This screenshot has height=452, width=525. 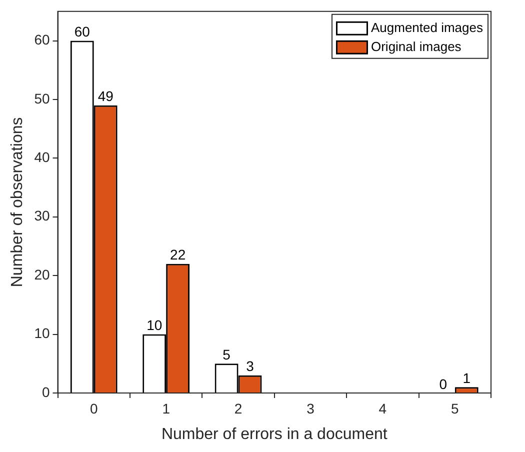 I want to click on data-label: 3, so click(x=250, y=366).